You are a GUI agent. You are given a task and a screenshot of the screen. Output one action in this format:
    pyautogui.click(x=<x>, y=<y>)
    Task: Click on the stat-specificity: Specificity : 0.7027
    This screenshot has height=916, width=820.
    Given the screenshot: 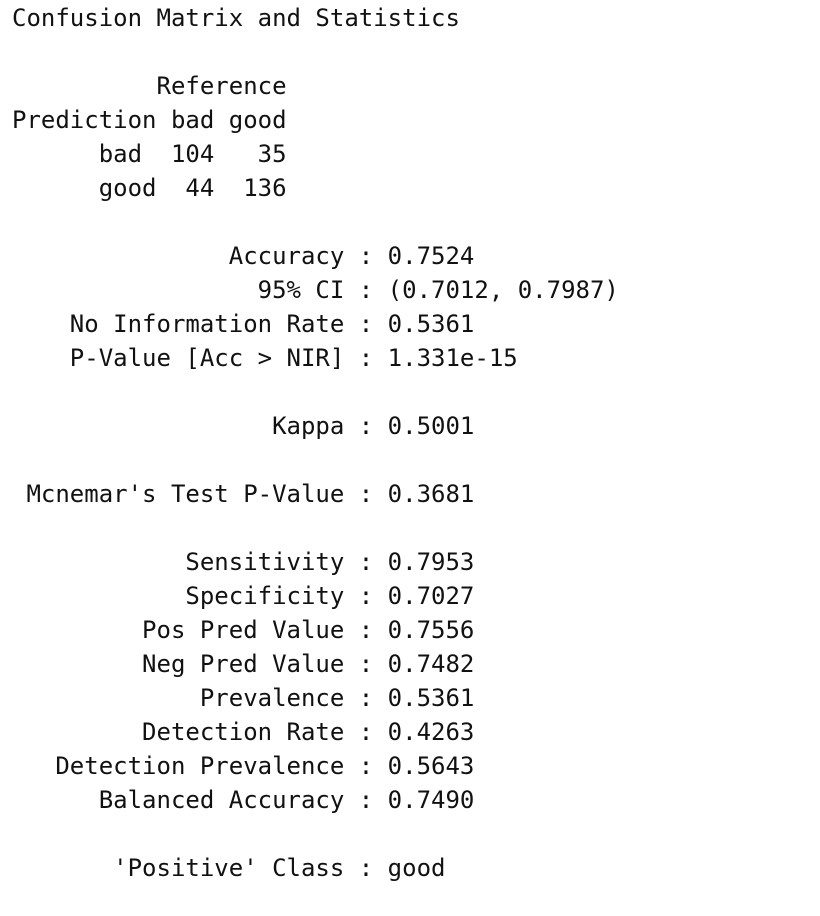 What is the action you would take?
    pyautogui.click(x=243, y=596)
    